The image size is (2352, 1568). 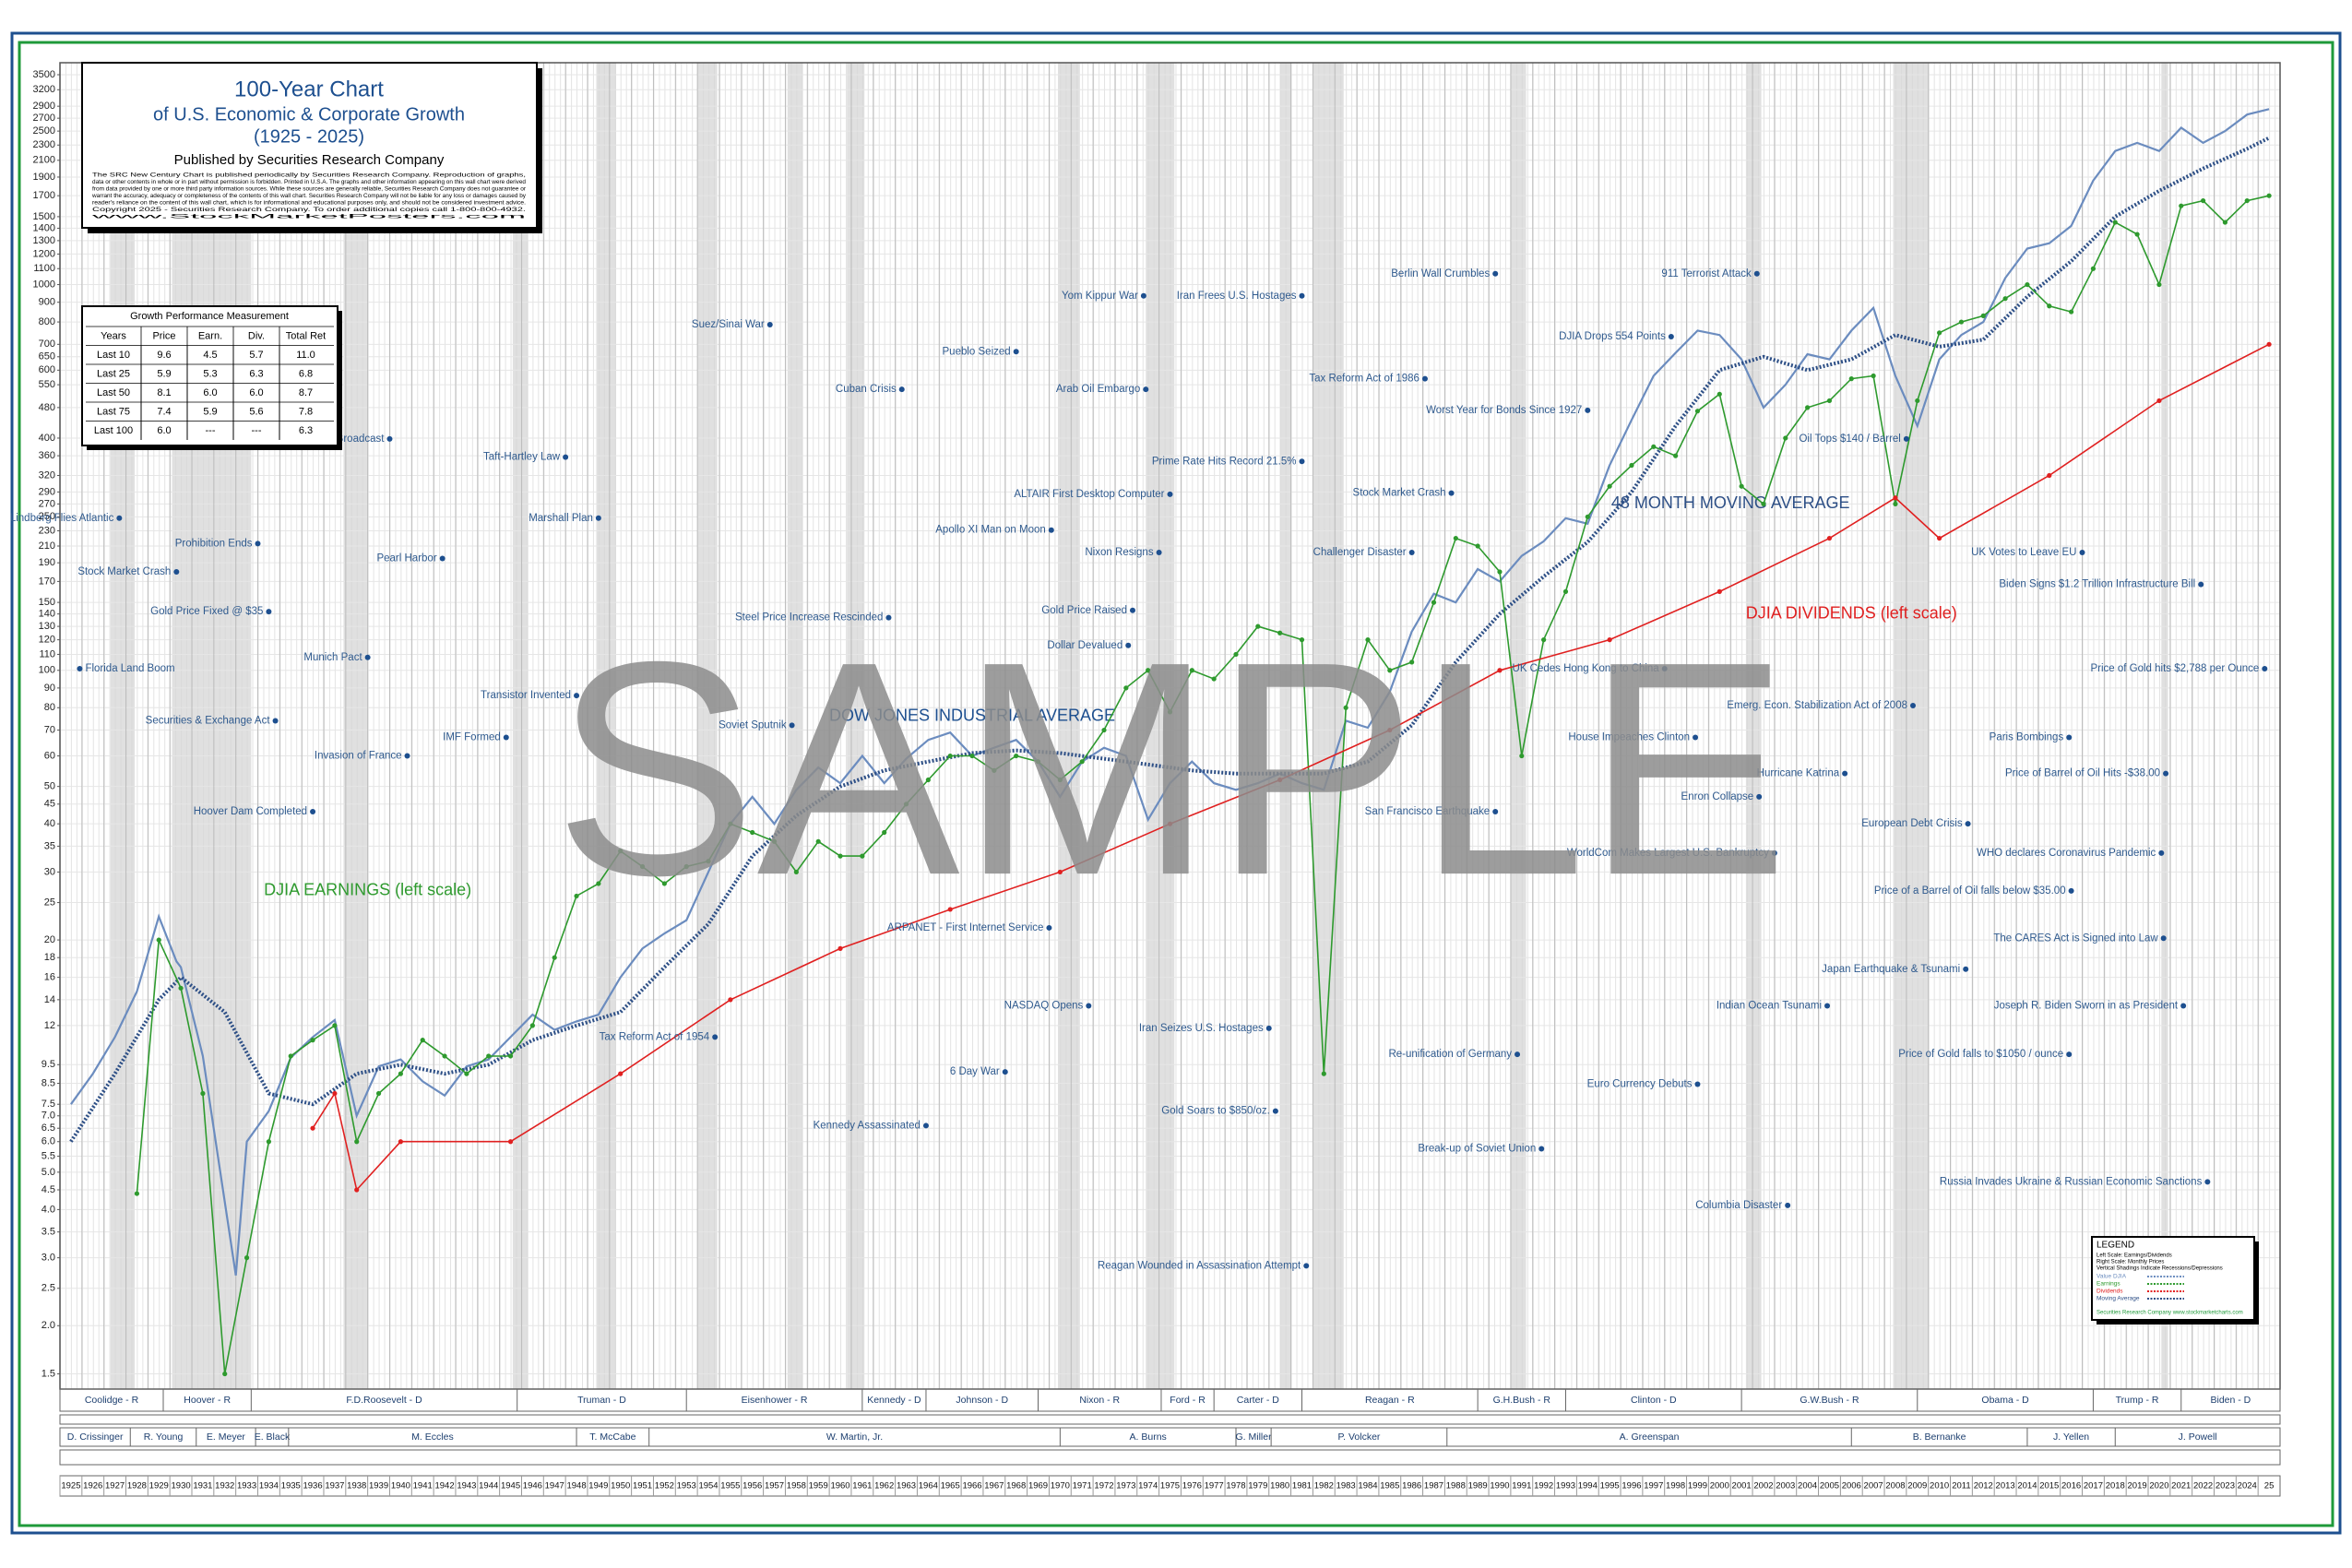 What do you see at coordinates (1254, 1437) in the screenshot?
I see `fed_chairs-name: G. Miller` at bounding box center [1254, 1437].